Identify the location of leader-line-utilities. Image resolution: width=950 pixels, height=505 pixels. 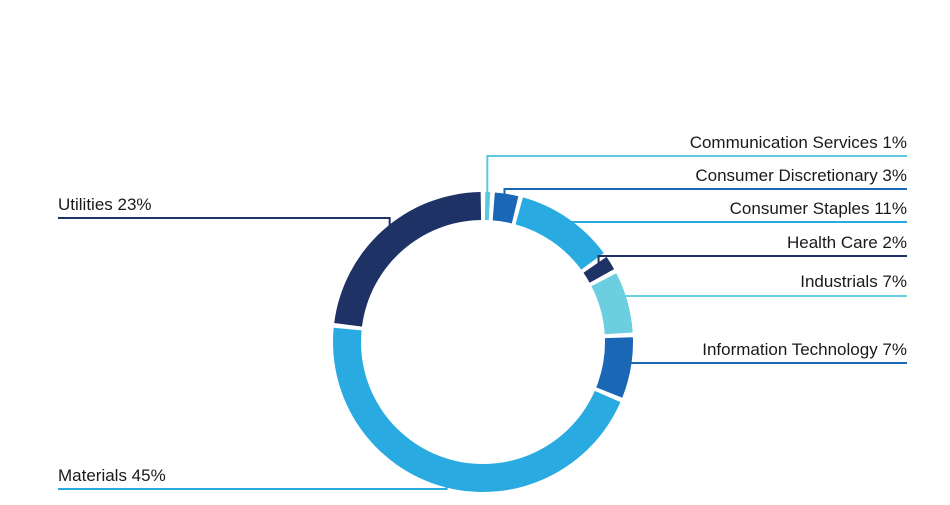
(224, 227).